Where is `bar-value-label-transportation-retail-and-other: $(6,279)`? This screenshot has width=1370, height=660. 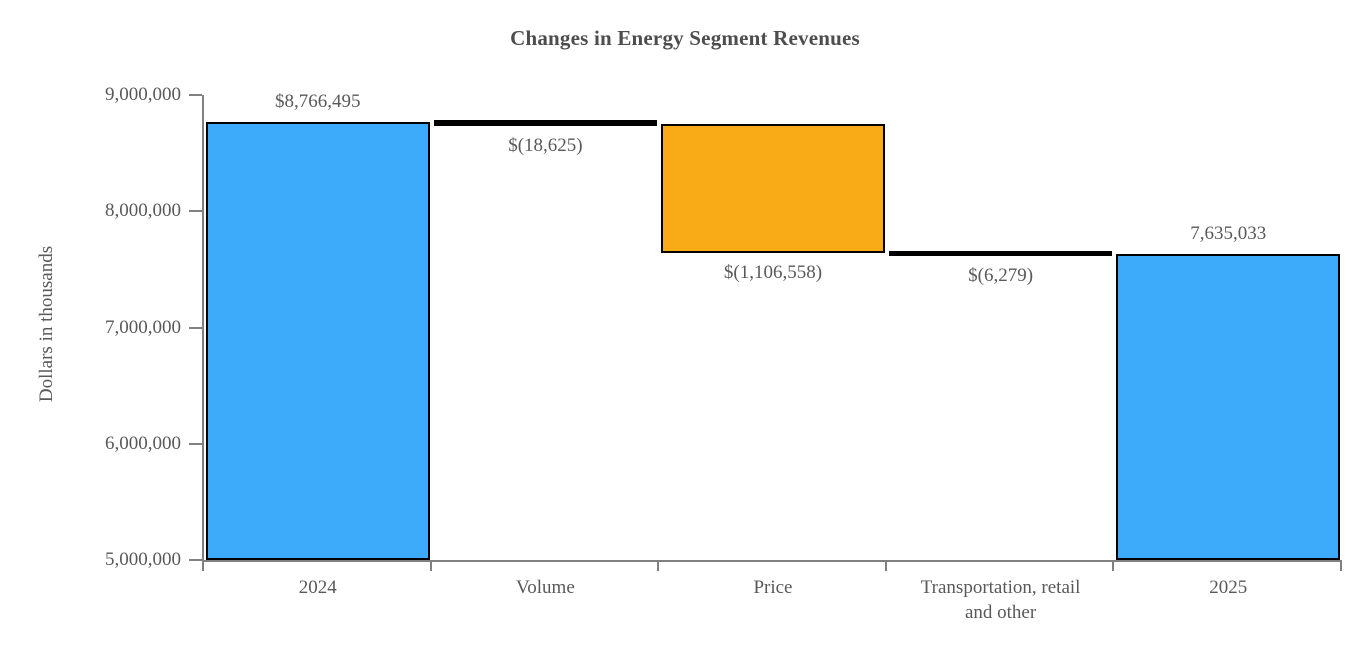 bar-value-label-transportation-retail-and-other: $(6,279) is located at coordinates (1001, 275).